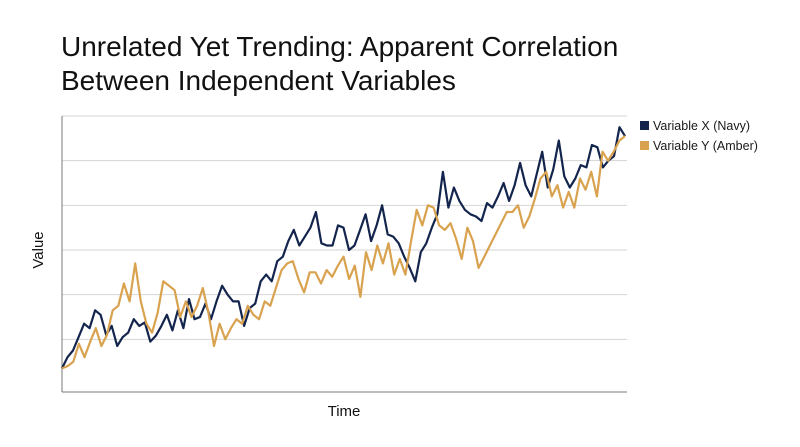 This screenshot has width=800, height=447. Describe the element at coordinates (701, 126) in the screenshot. I see `legend-label: Variable X (Navy)` at that location.